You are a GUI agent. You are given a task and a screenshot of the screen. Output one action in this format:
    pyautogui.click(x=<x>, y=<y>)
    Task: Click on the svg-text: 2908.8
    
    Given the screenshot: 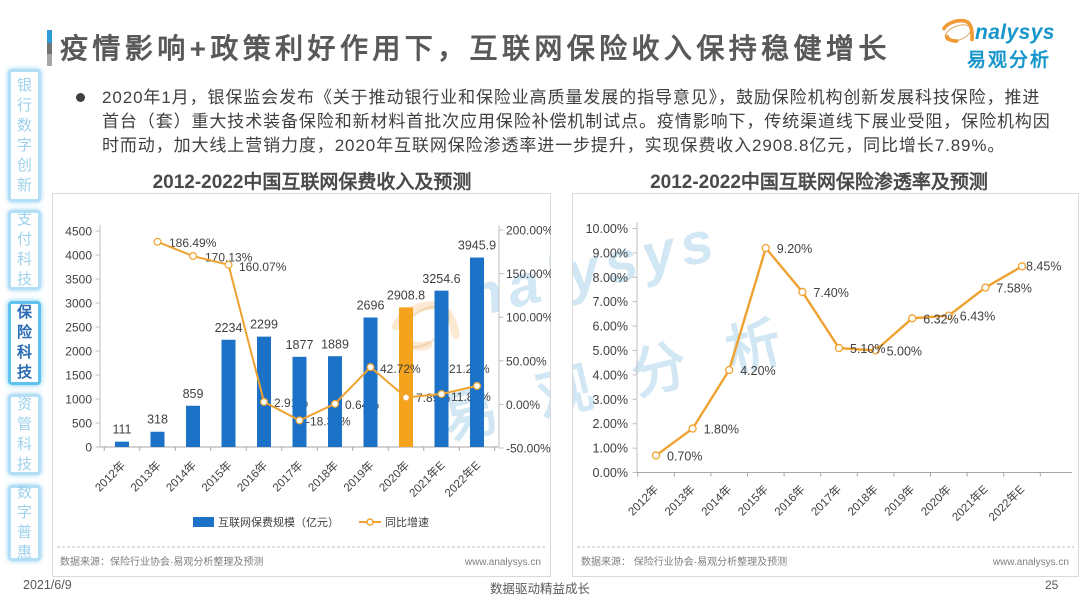 What is the action you would take?
    pyautogui.click(x=406, y=295)
    